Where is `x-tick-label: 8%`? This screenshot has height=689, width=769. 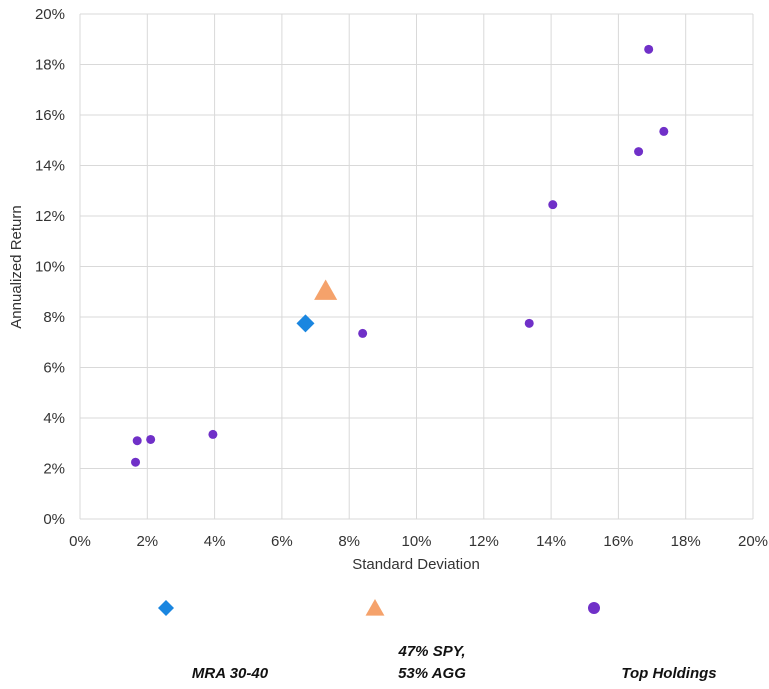
x-tick-label: 8% is located at coordinates (349, 541).